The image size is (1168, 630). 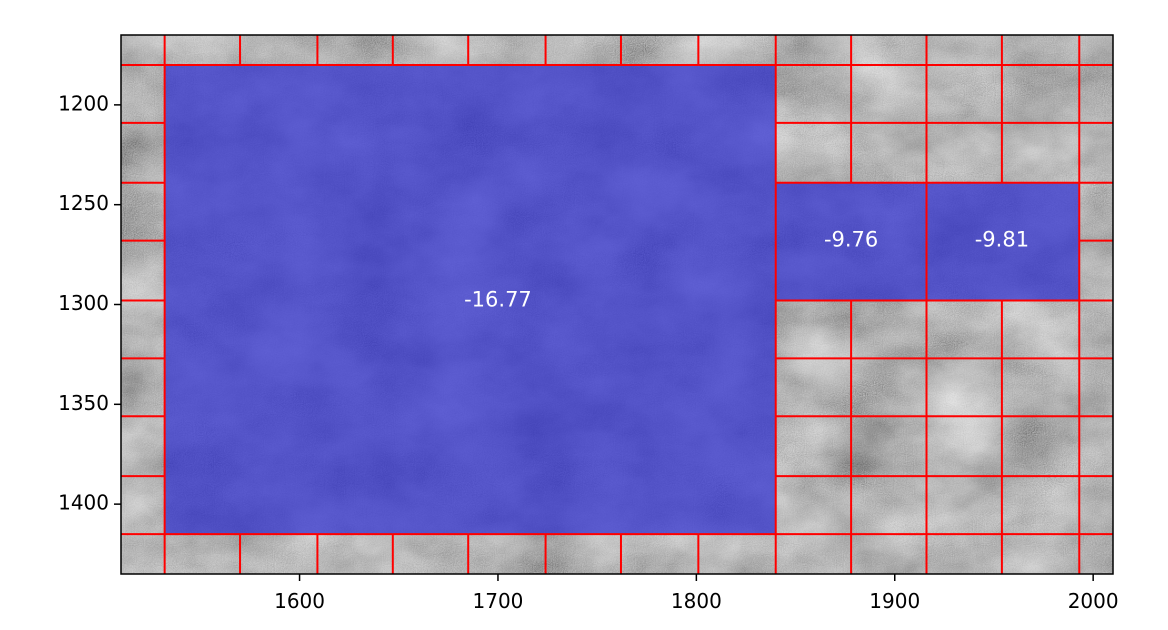 What do you see at coordinates (299, 601) in the screenshot?
I see `x-tick-label-0: 1600` at bounding box center [299, 601].